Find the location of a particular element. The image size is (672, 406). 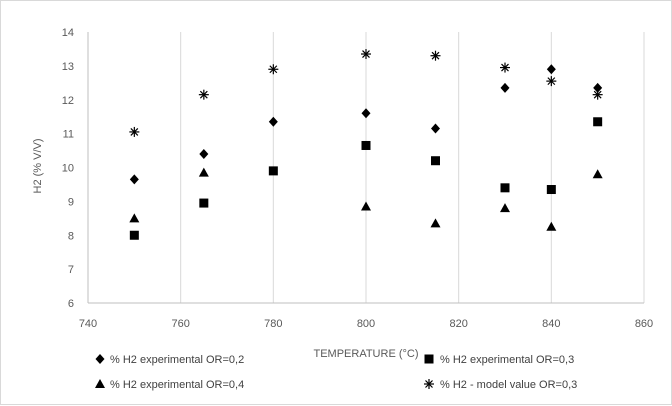

y-tick-label: 14 is located at coordinates (68, 33).